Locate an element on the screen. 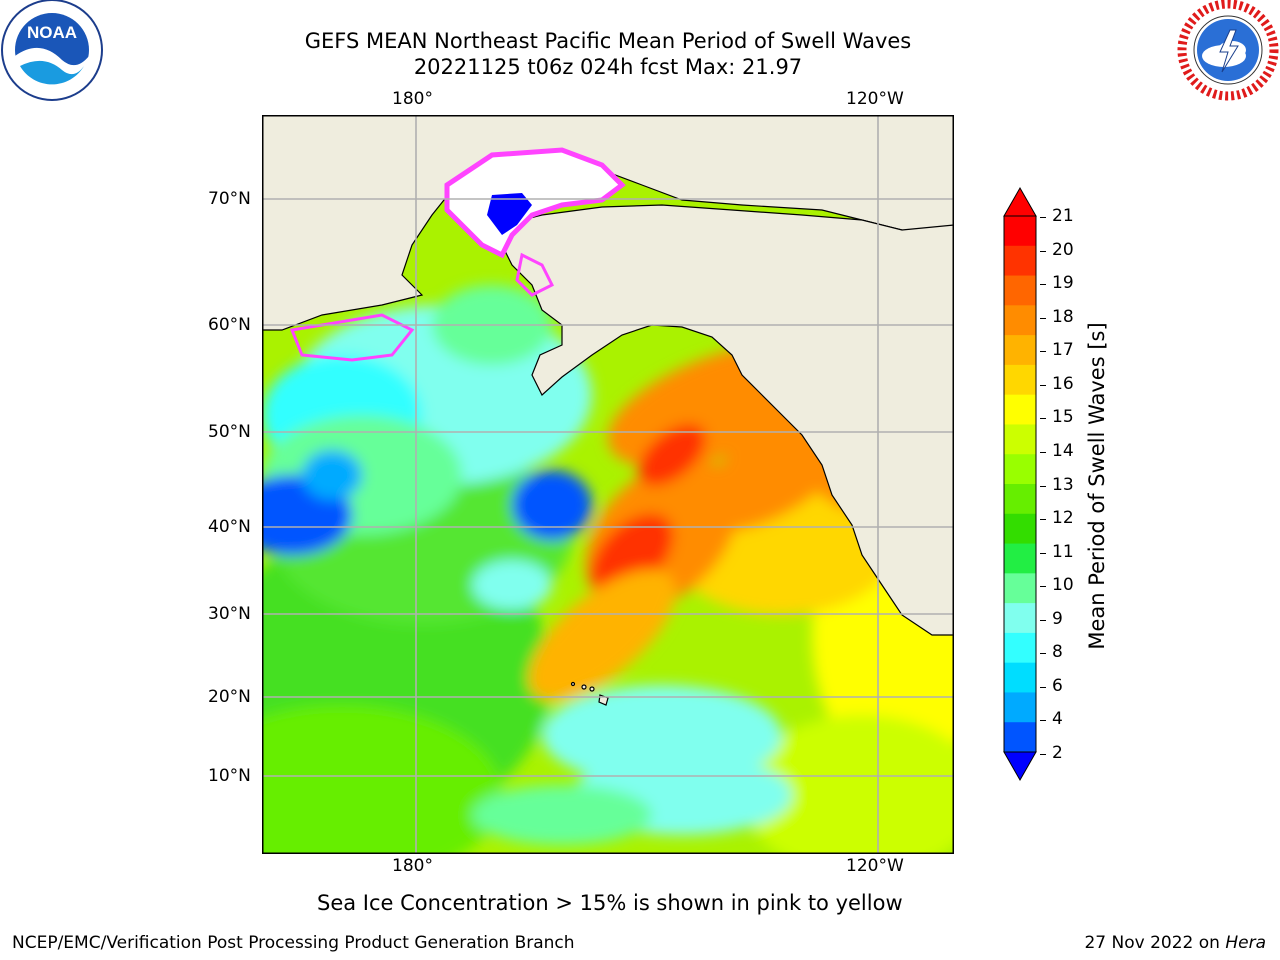  footer-machine: Hera is located at coordinates (1245, 943).